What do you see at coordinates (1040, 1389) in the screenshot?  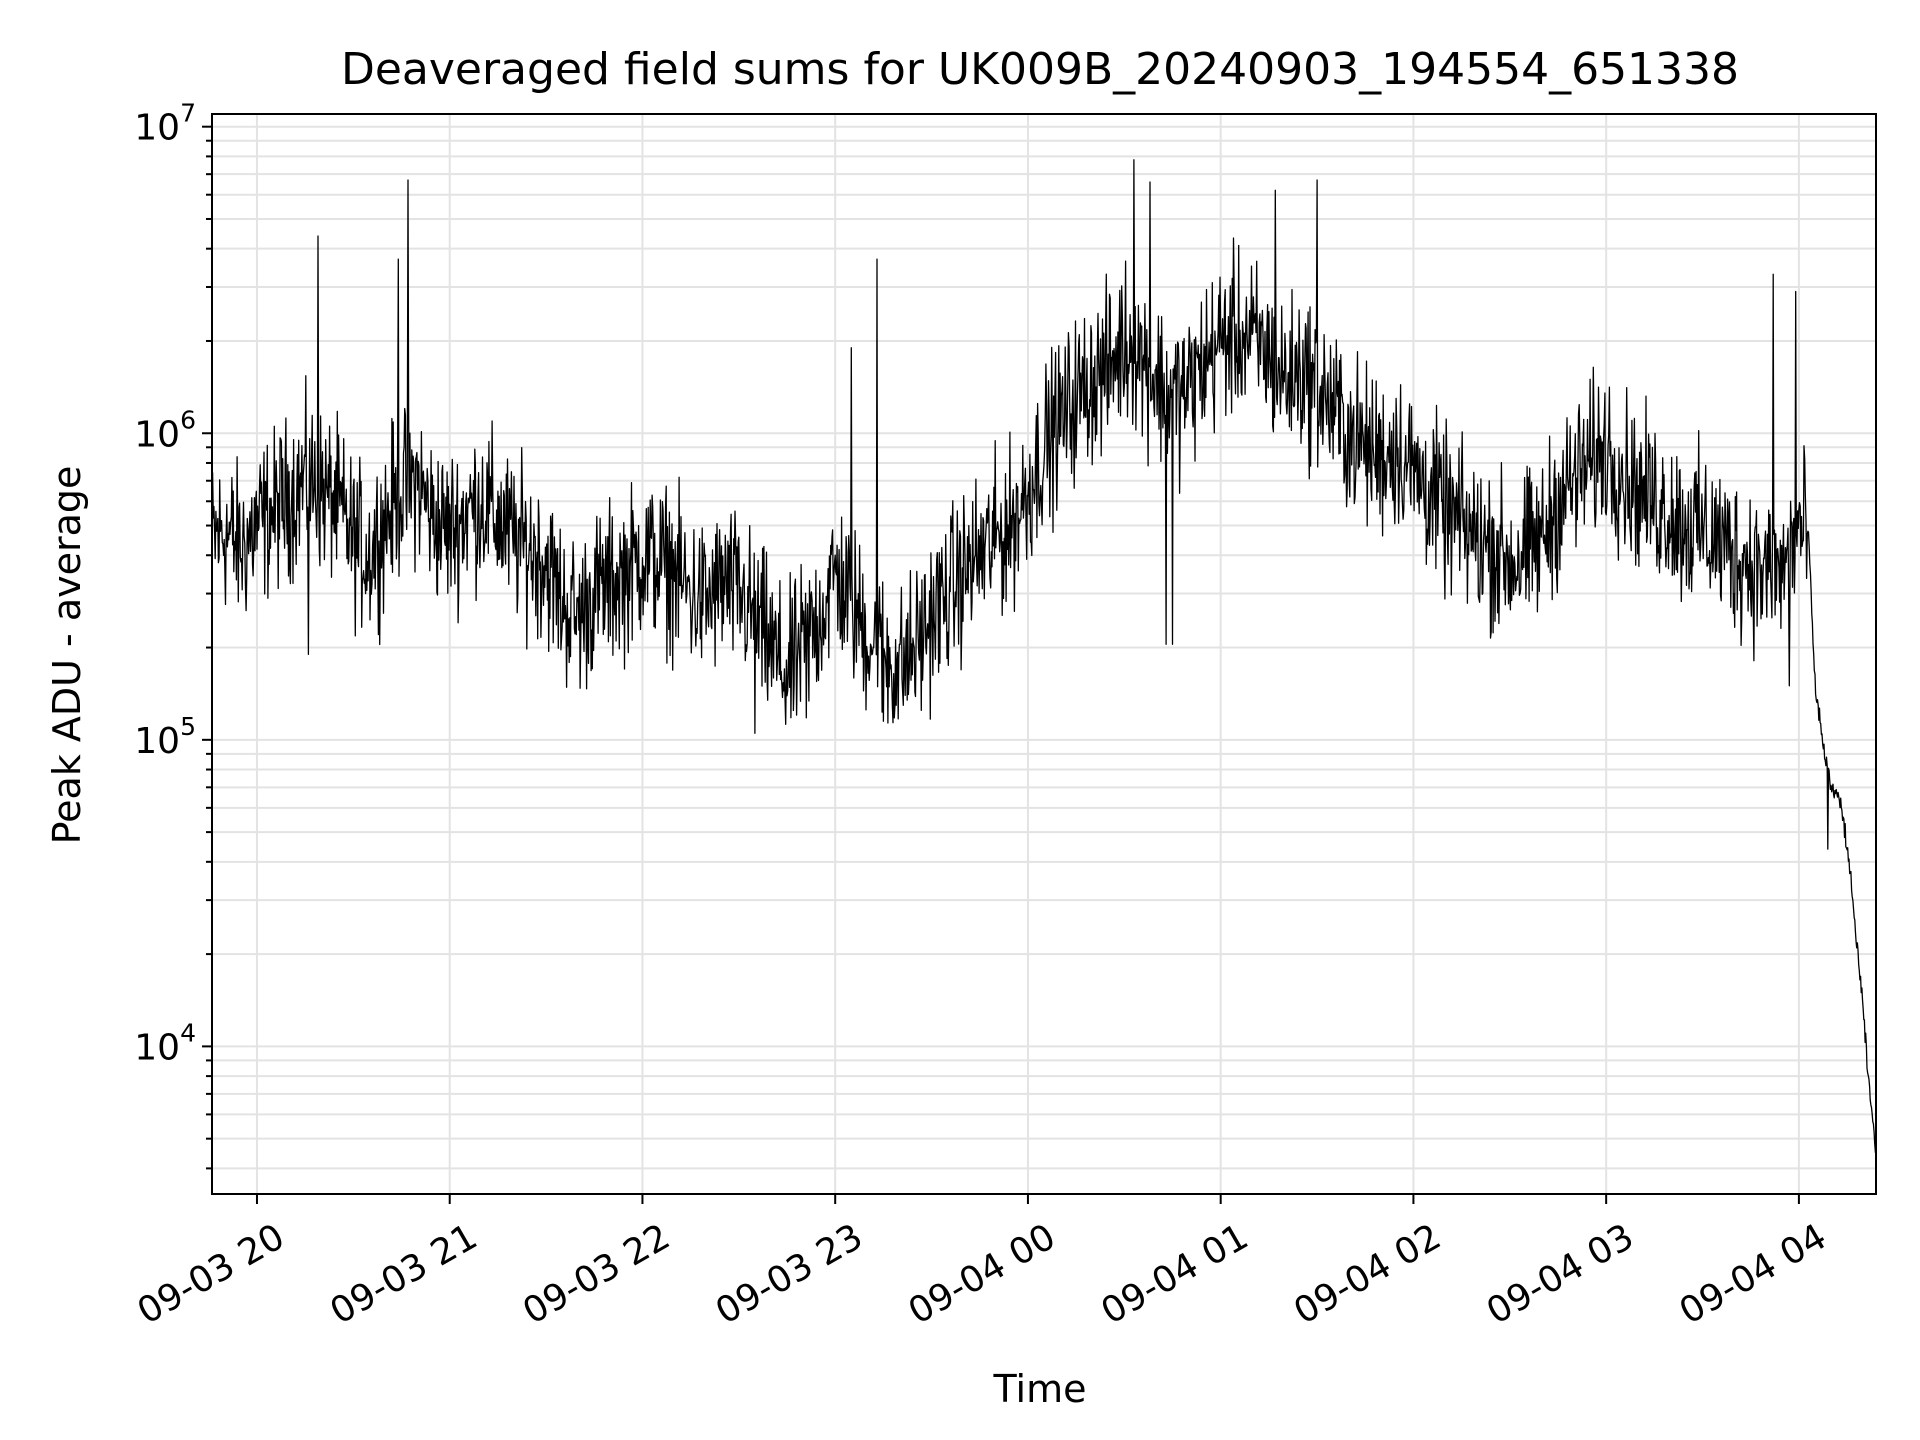 I see `x-axis-label: Time` at bounding box center [1040, 1389].